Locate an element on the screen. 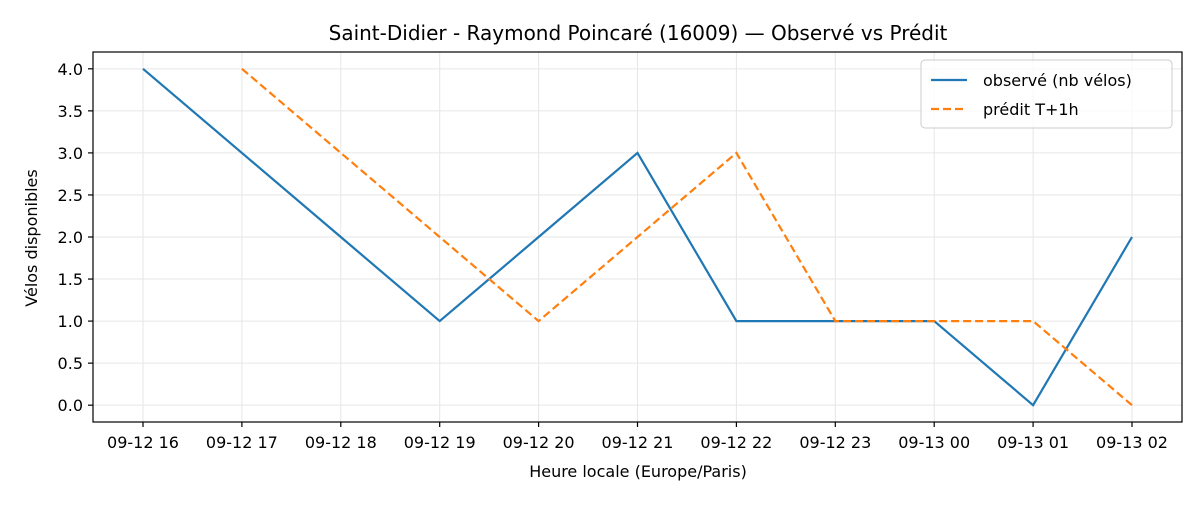 This screenshot has height=508, width=1204. y-tick-label: 4.0 is located at coordinates (70, 69).